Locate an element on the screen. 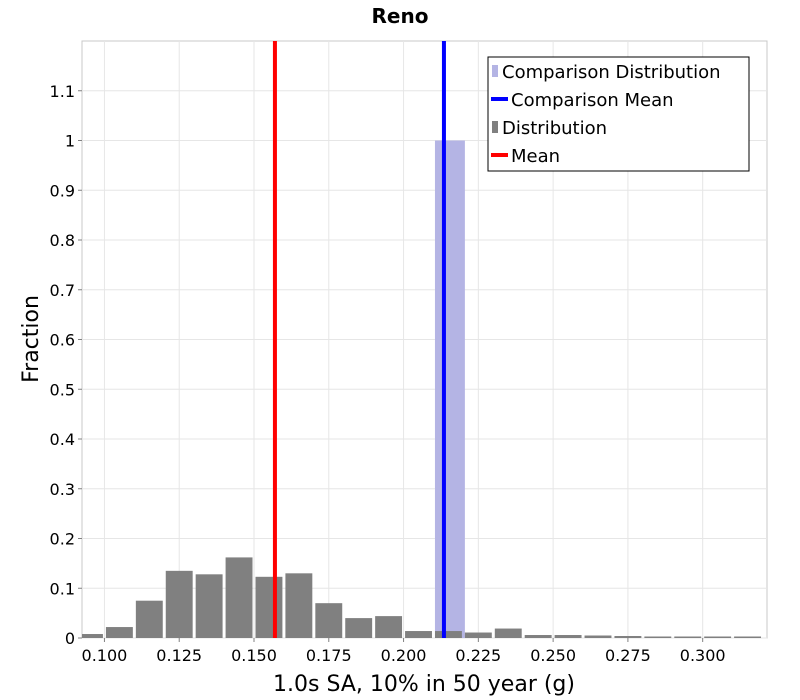 The height and width of the screenshot is (700, 800). x-tick-label-0: 0.100 is located at coordinates (105, 655).